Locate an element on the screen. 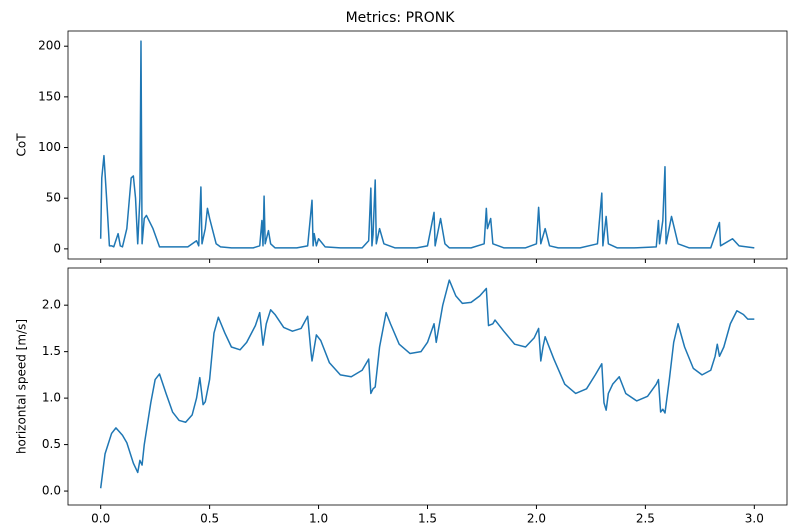 The width and height of the screenshot is (800, 527). y-axis-label: horizontal speed [m/s] is located at coordinates (22, 386).